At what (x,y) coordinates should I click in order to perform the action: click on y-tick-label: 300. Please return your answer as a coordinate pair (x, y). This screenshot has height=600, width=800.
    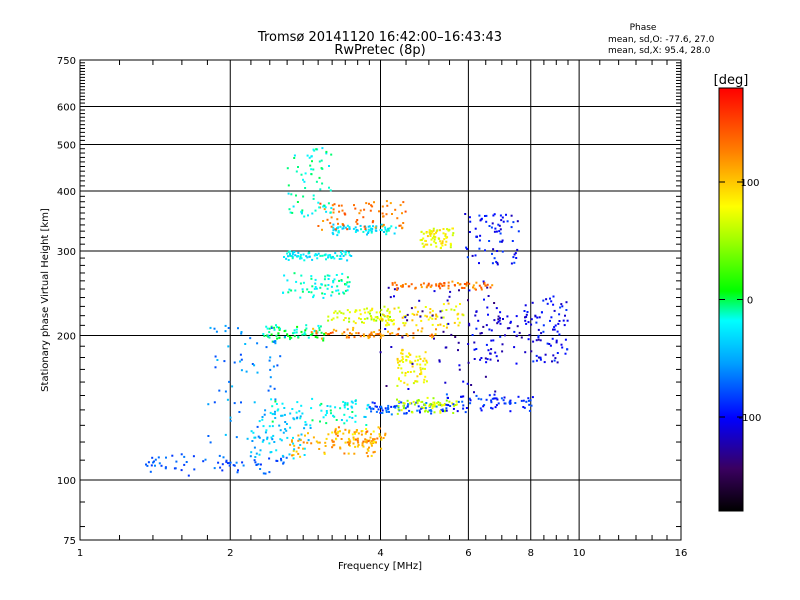
    Looking at the image, I should click on (66, 252).